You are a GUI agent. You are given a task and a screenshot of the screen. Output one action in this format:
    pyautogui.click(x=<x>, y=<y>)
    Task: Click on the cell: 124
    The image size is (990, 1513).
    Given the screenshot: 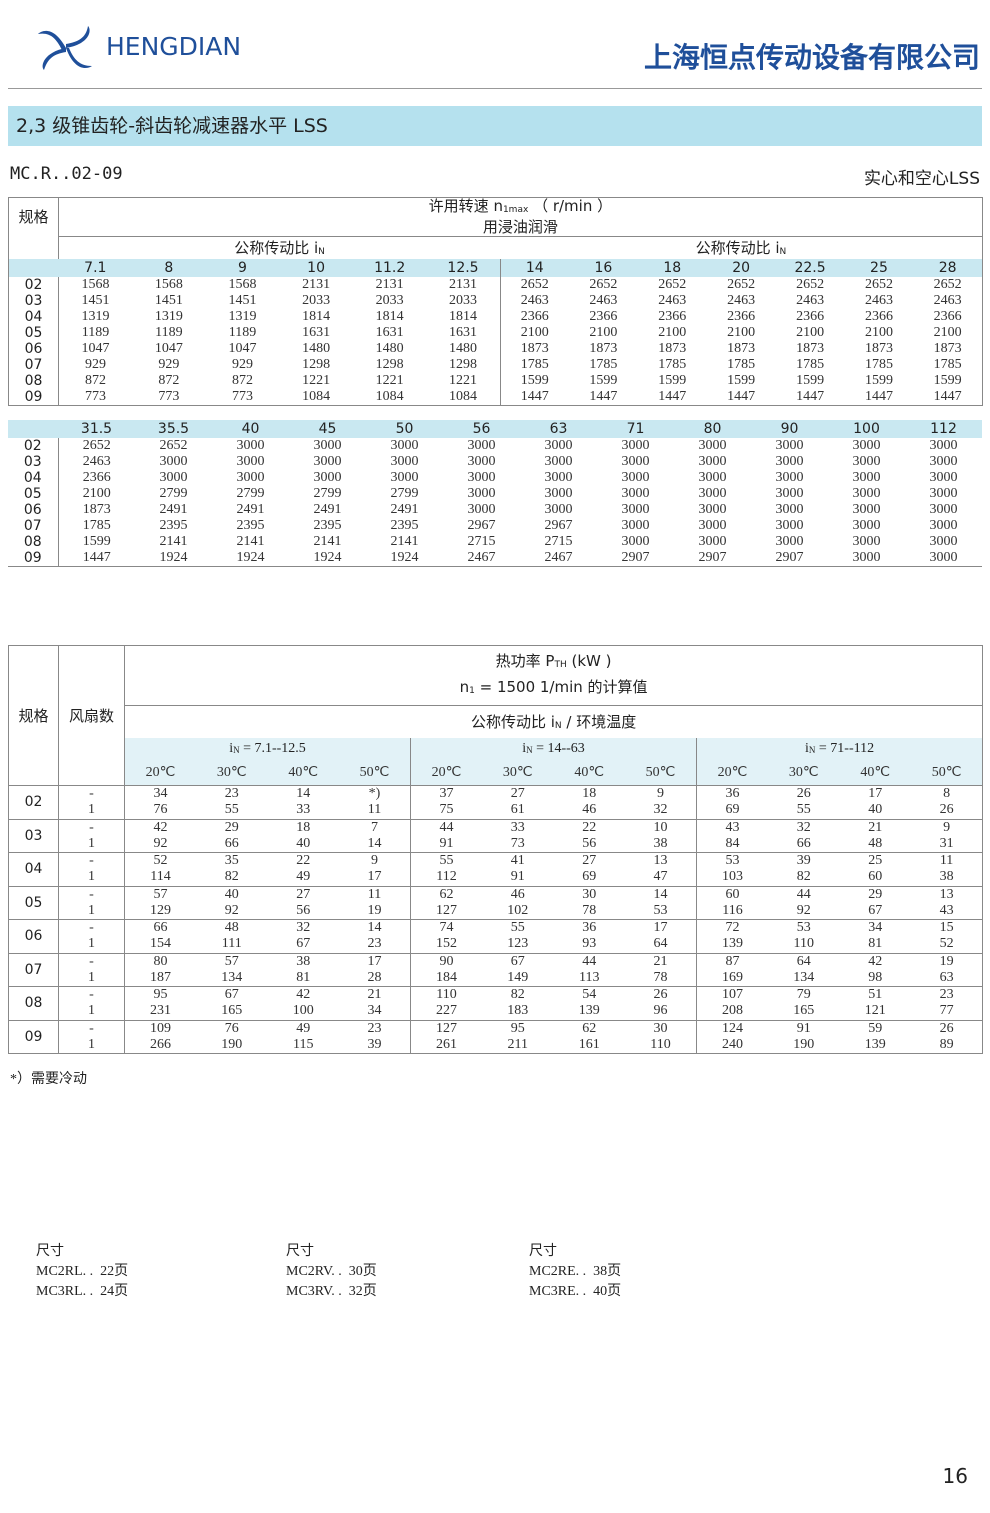 What is the action you would take?
    pyautogui.click(x=732, y=1028)
    